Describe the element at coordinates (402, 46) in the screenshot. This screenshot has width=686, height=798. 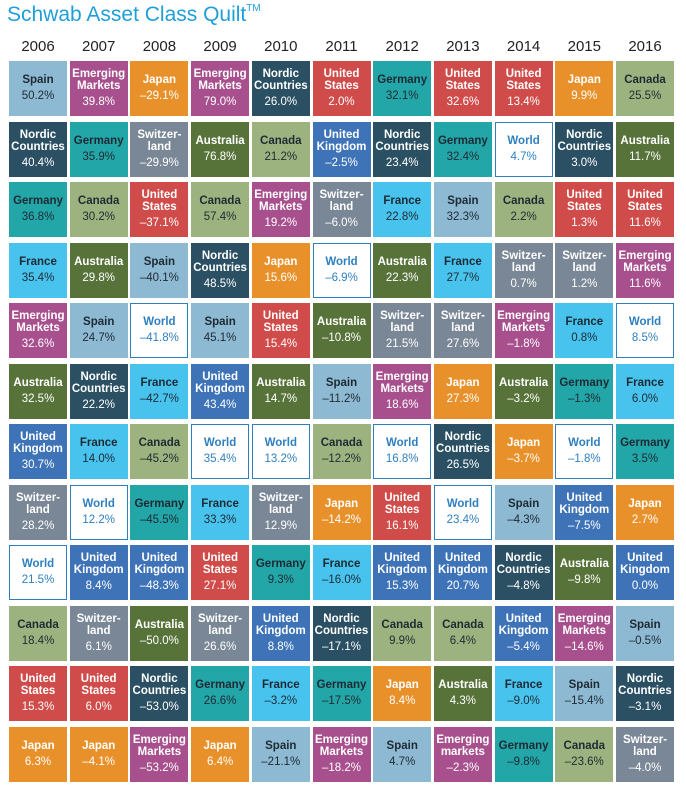
I see `year-label: 2012` at that location.